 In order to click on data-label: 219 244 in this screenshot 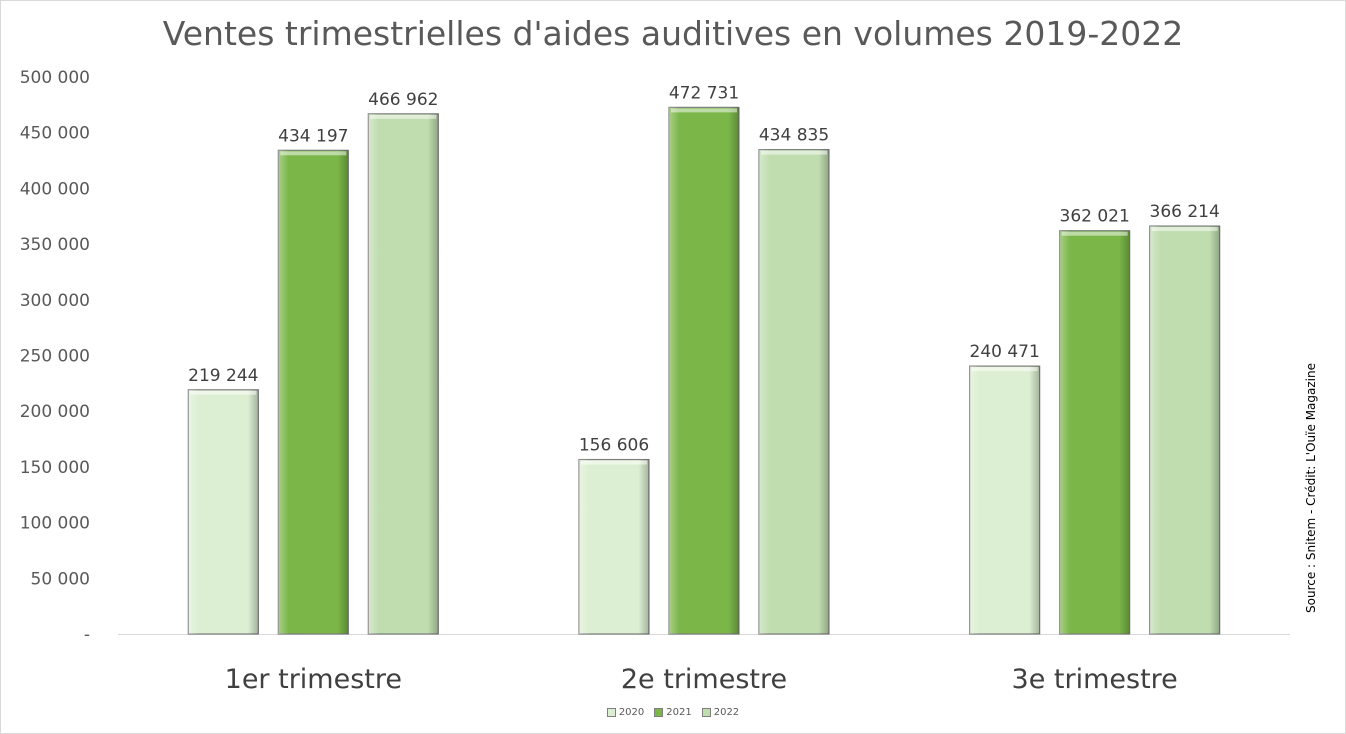, I will do `click(223, 376)`.